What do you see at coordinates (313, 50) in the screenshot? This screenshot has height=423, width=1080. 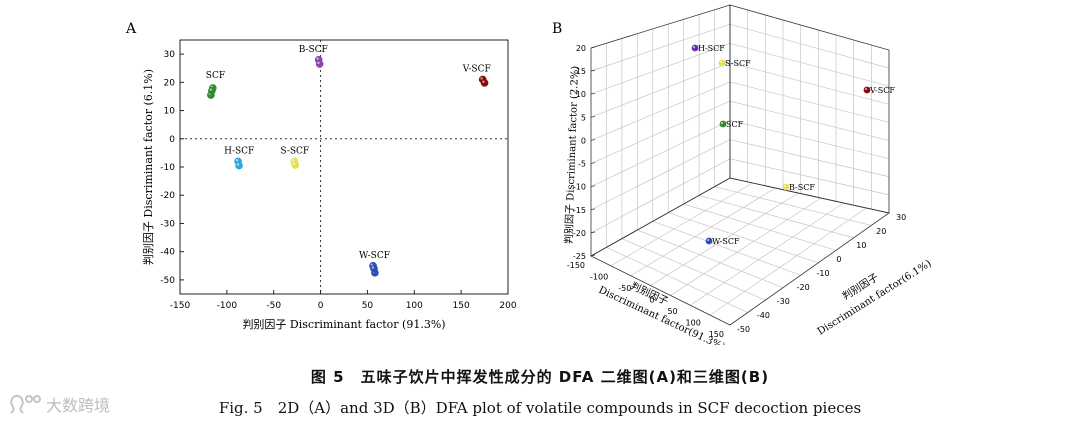 I see `series-label-b-scf: B-SCF` at bounding box center [313, 50].